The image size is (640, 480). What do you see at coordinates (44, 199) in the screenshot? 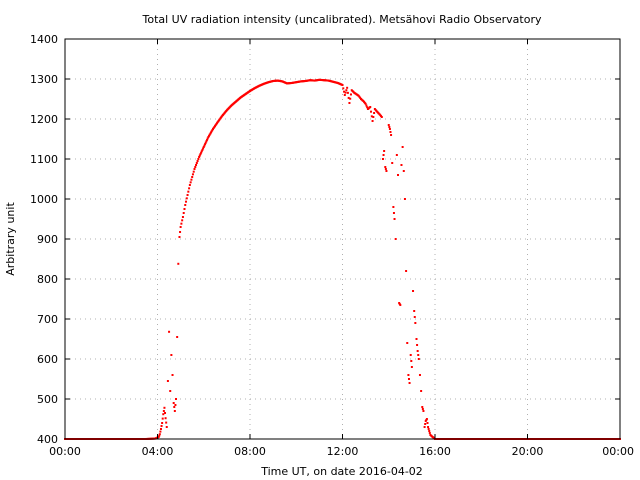
I see `y-tick-label: 1000` at bounding box center [44, 199].